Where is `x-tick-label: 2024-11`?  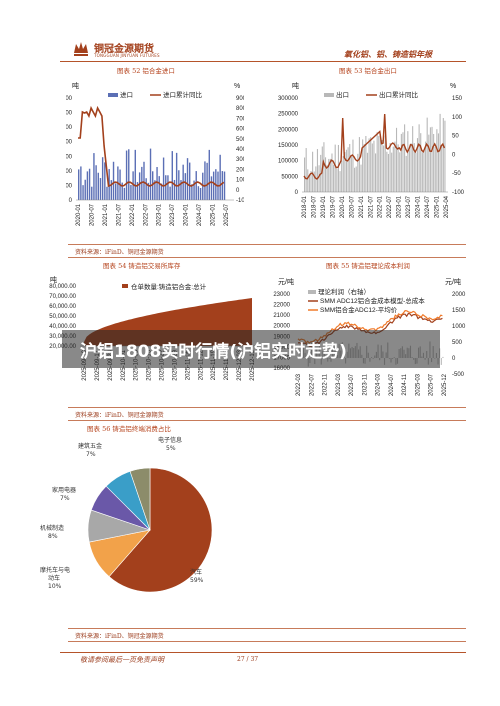 x-tick-label: 2024-11 is located at coordinates (405, 384).